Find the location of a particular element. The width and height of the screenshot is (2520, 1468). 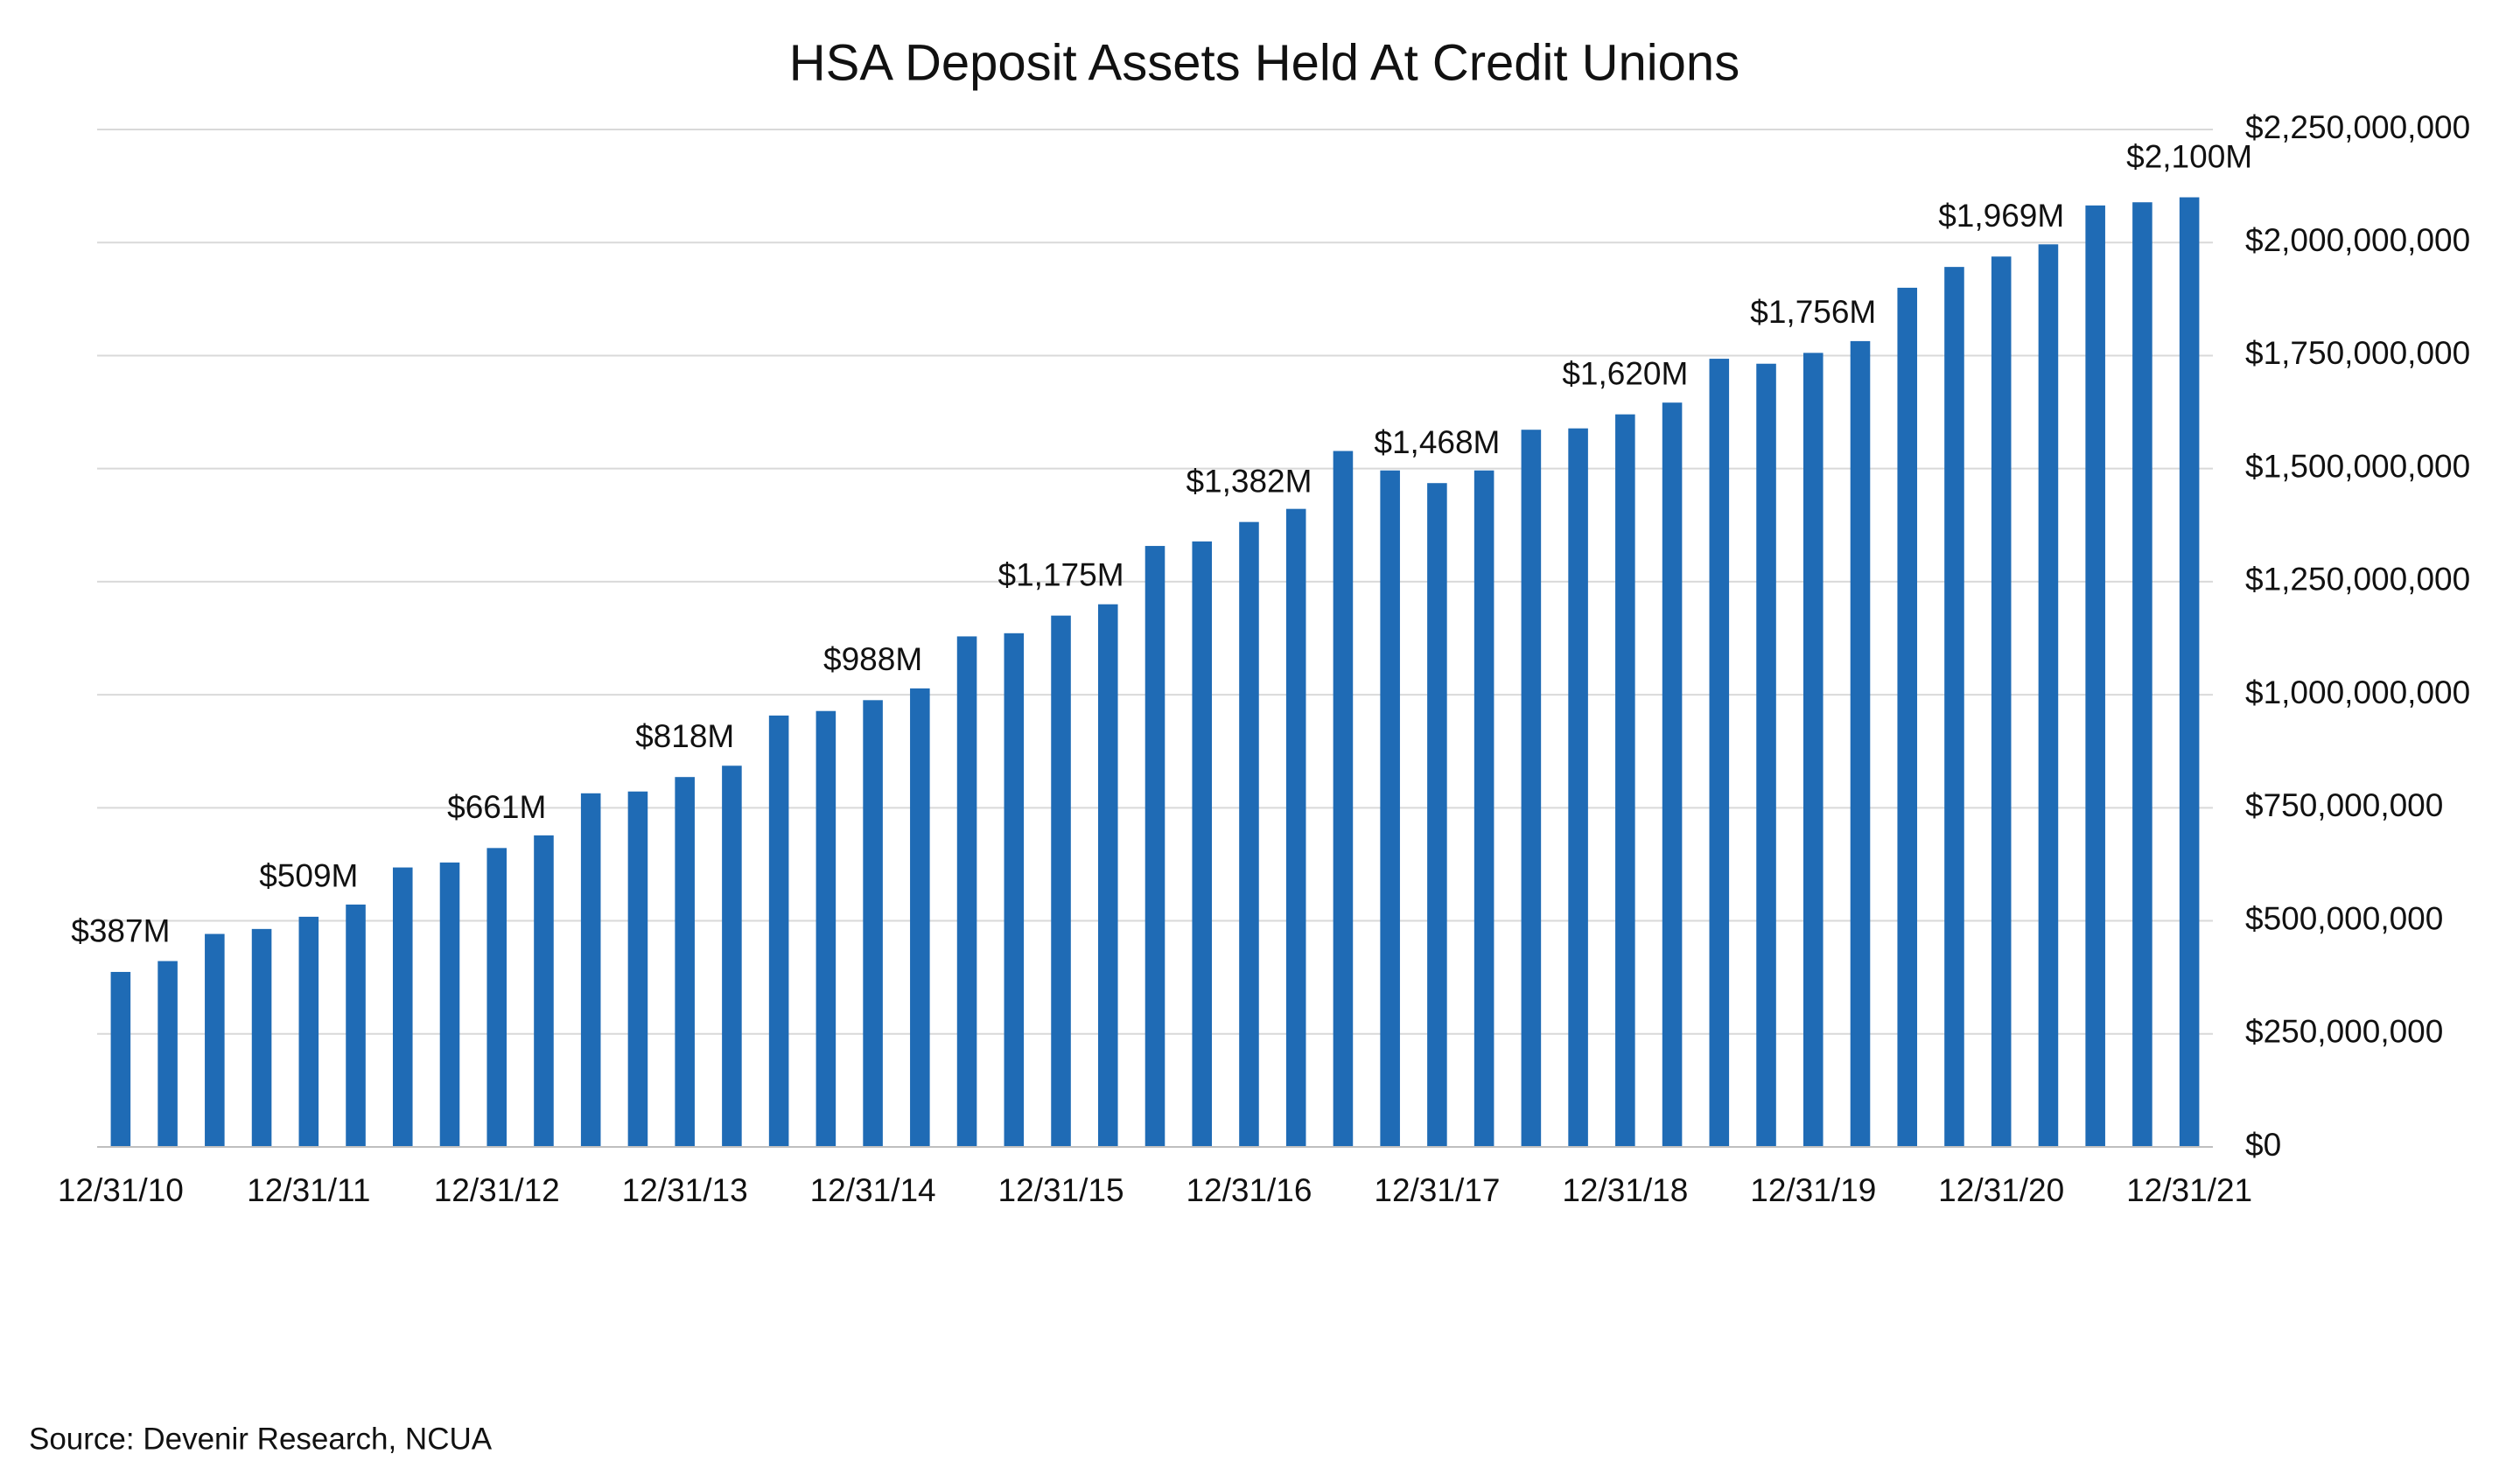

chart-title: HSA Deposit Assets Held At Credit Unions is located at coordinates (1264, 62).